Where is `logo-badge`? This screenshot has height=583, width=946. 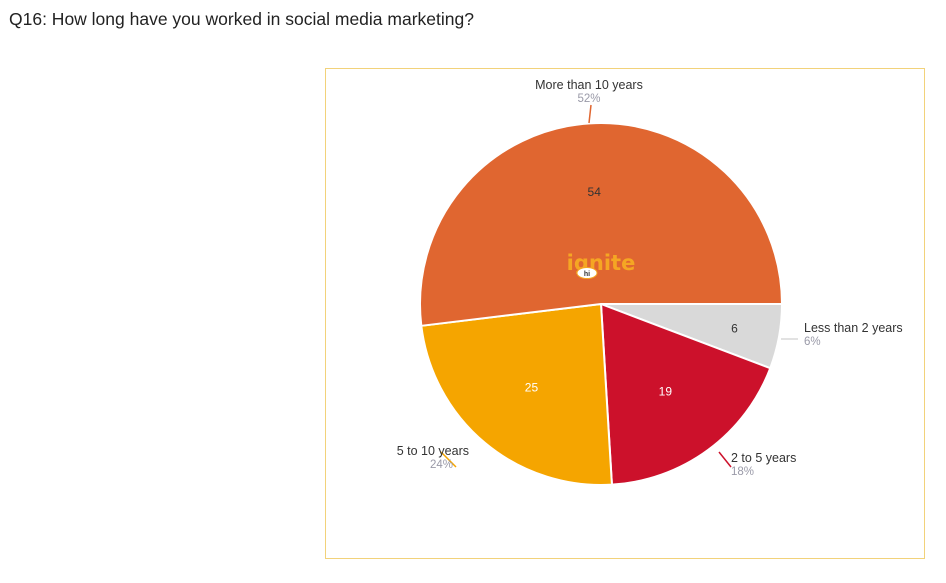 logo-badge is located at coordinates (587, 273).